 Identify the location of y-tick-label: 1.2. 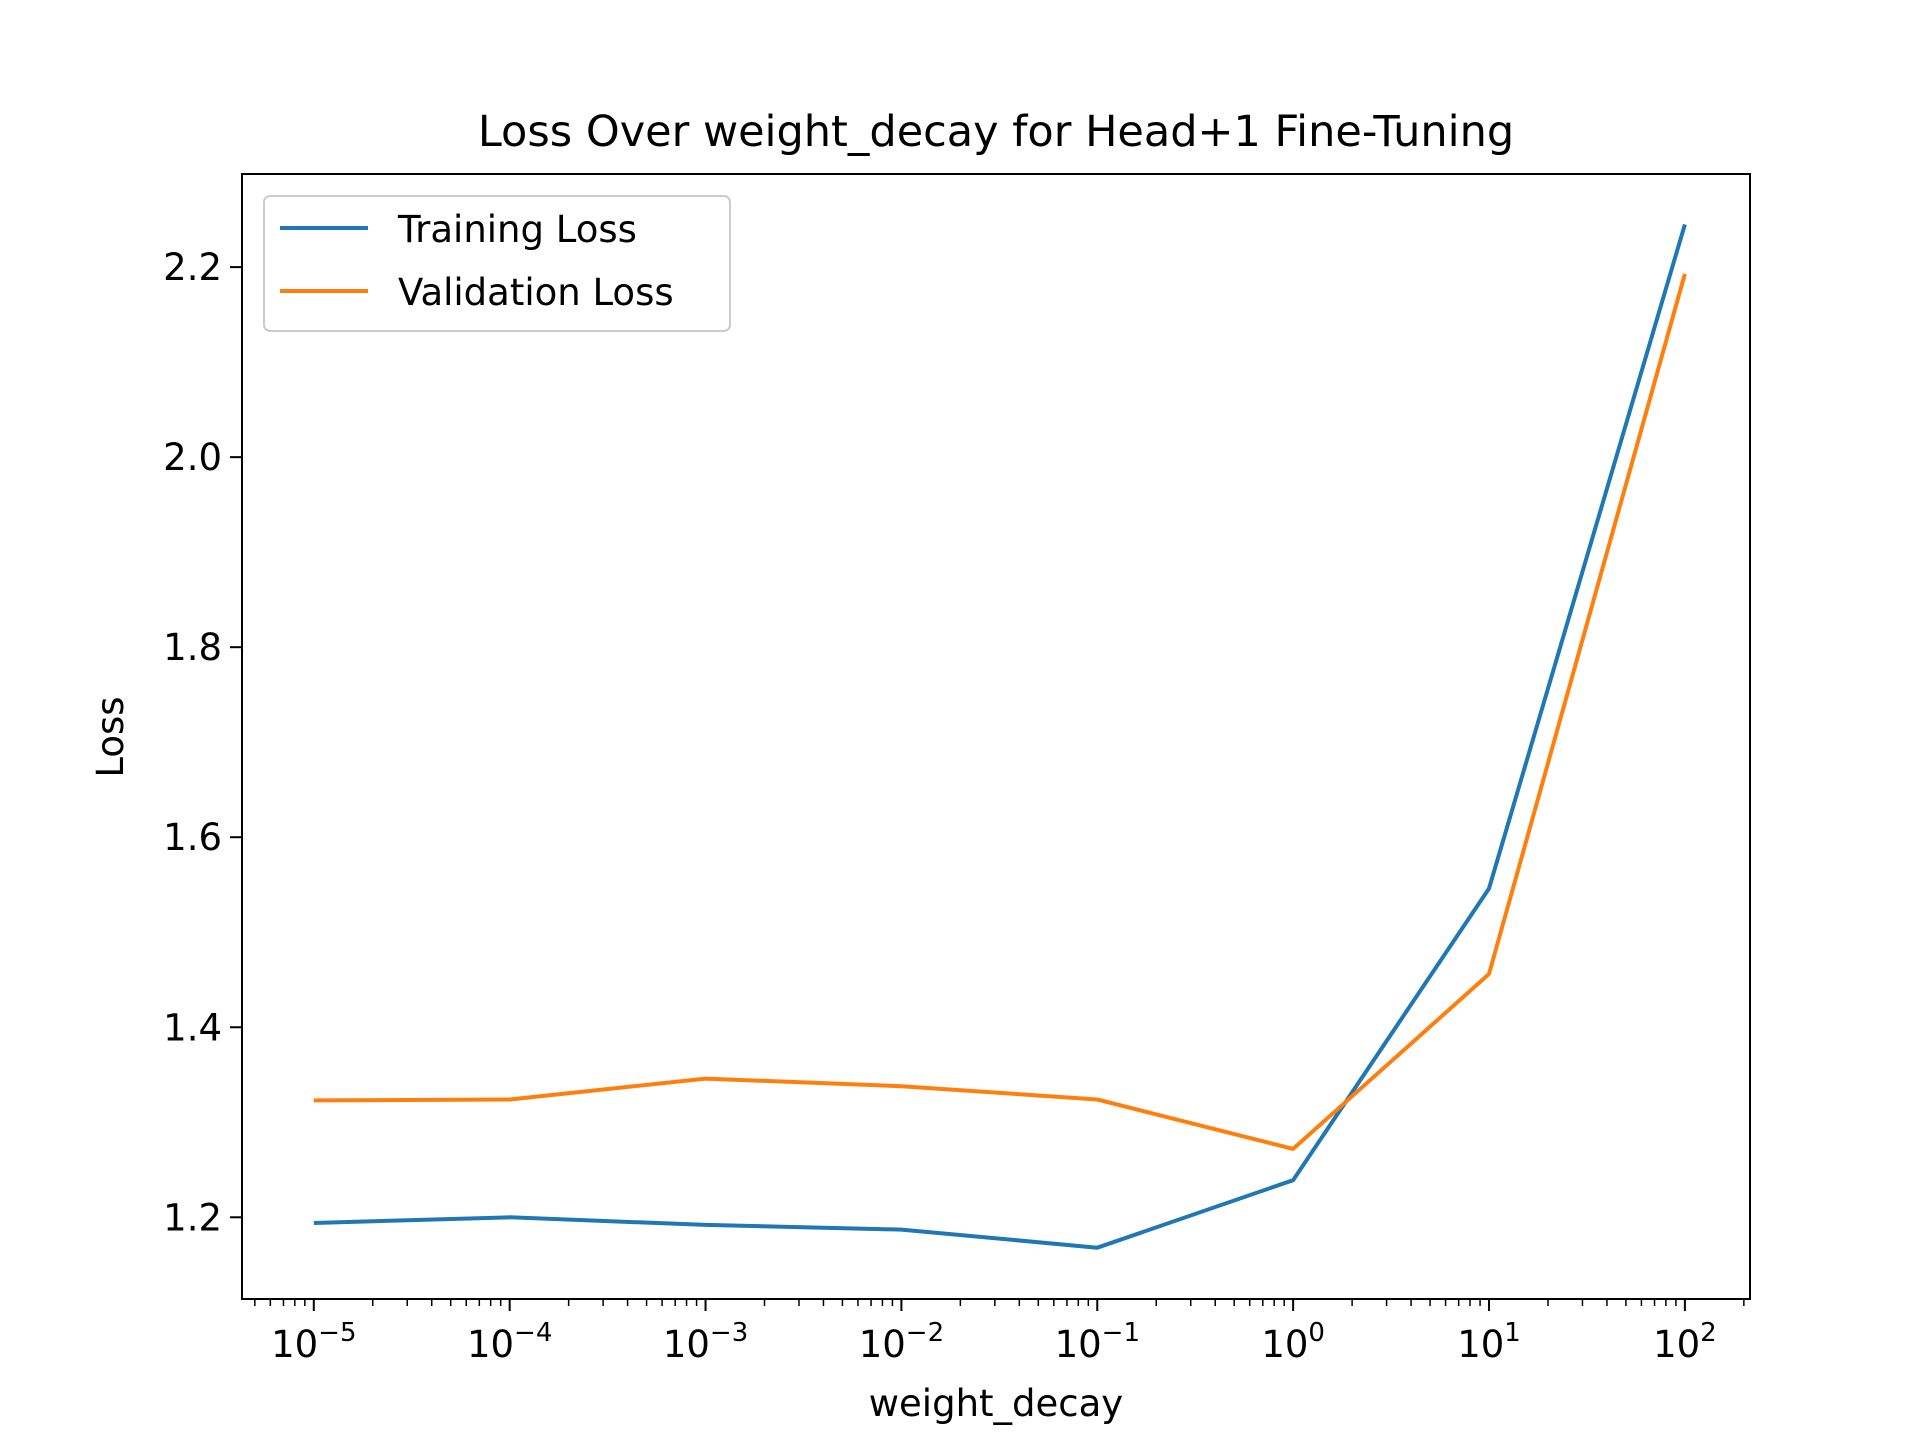
(192, 1217).